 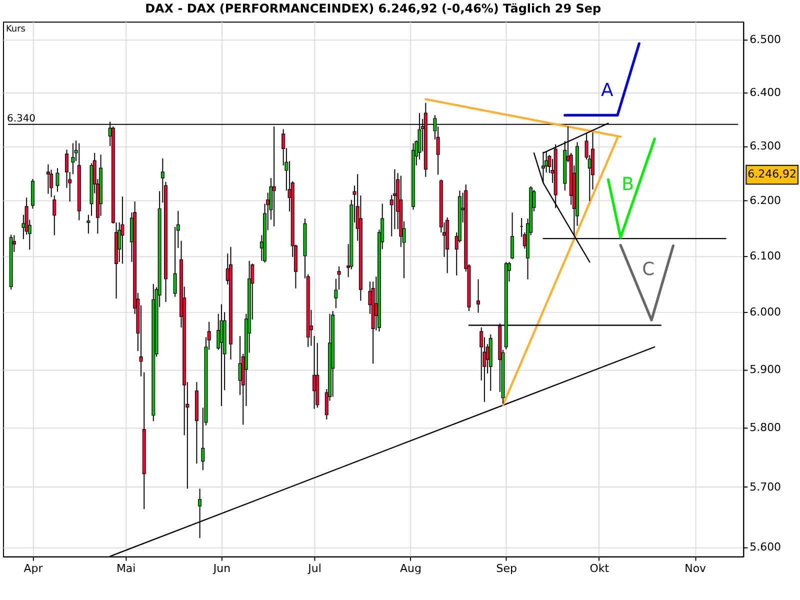 What do you see at coordinates (766, 369) in the screenshot?
I see `y-tick-label: 5.900` at bounding box center [766, 369].